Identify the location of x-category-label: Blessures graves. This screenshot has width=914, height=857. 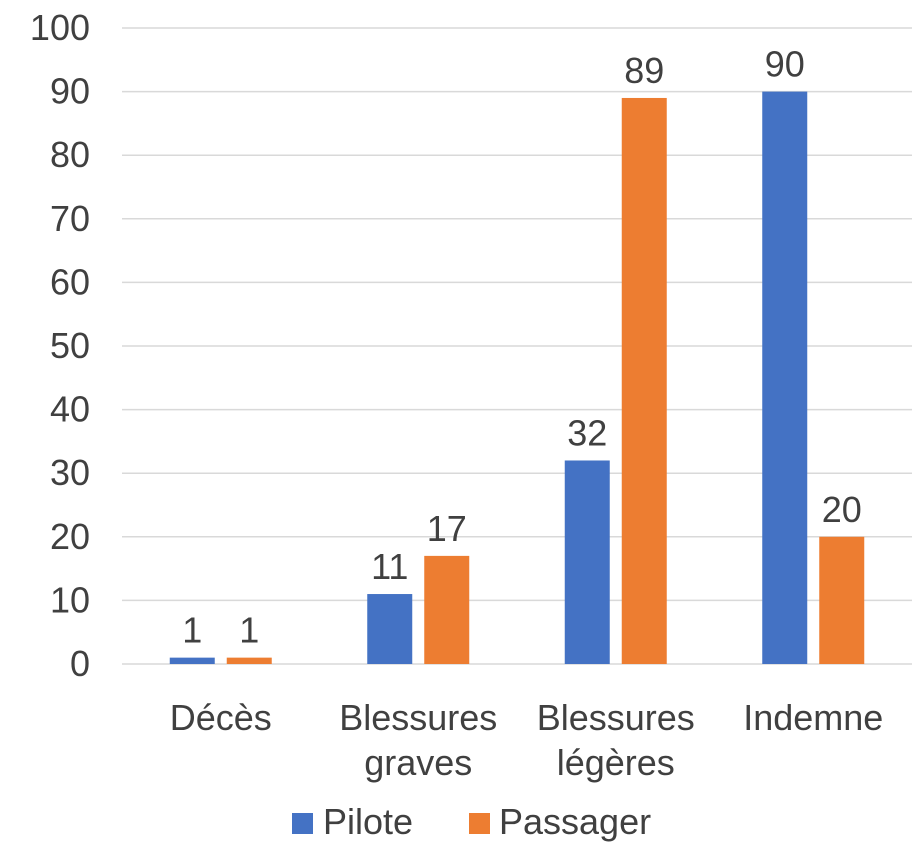
(418, 740).